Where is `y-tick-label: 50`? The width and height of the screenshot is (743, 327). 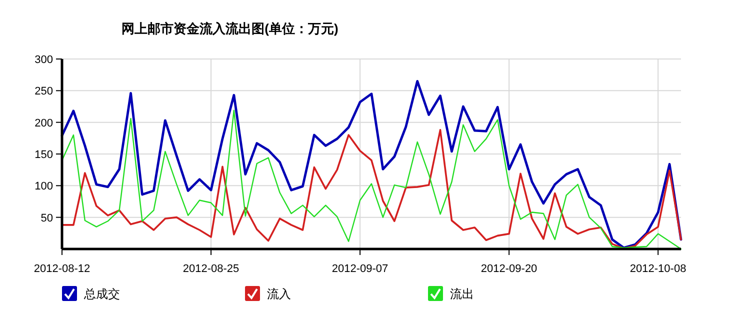 y-tick-label: 50 is located at coordinates (46, 218).